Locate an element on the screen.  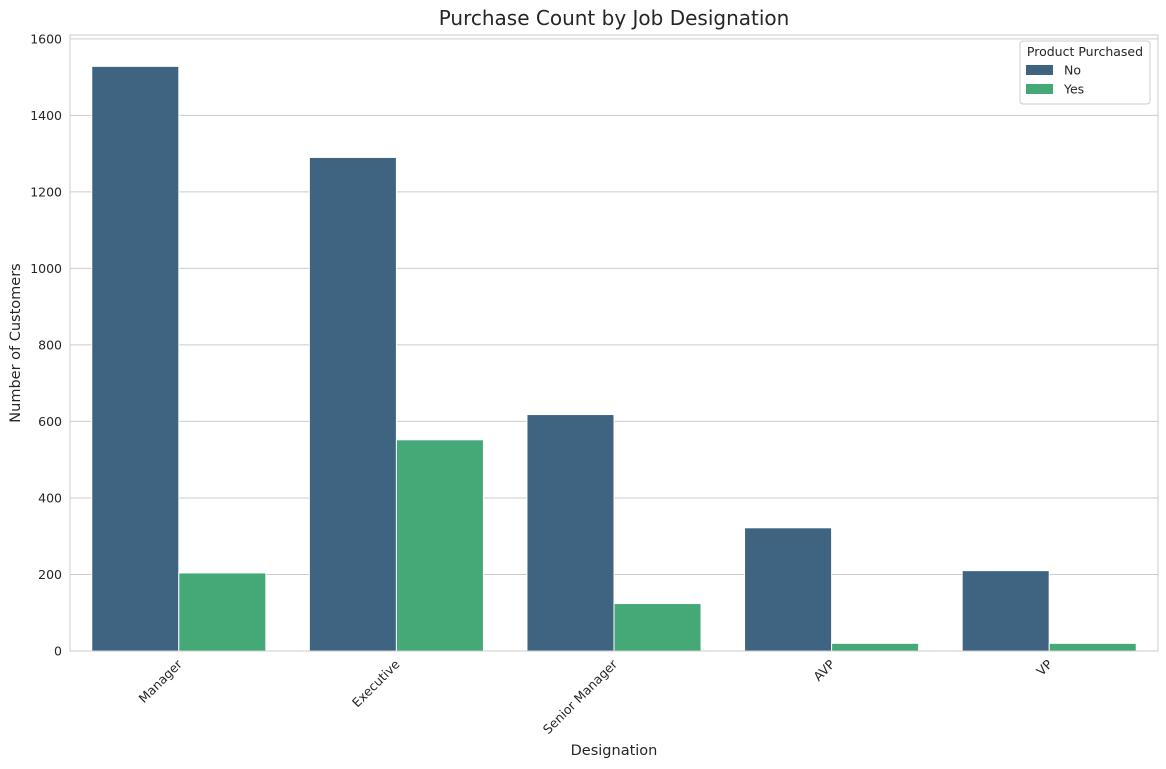
y-tick-label: 0 is located at coordinates (58, 651).